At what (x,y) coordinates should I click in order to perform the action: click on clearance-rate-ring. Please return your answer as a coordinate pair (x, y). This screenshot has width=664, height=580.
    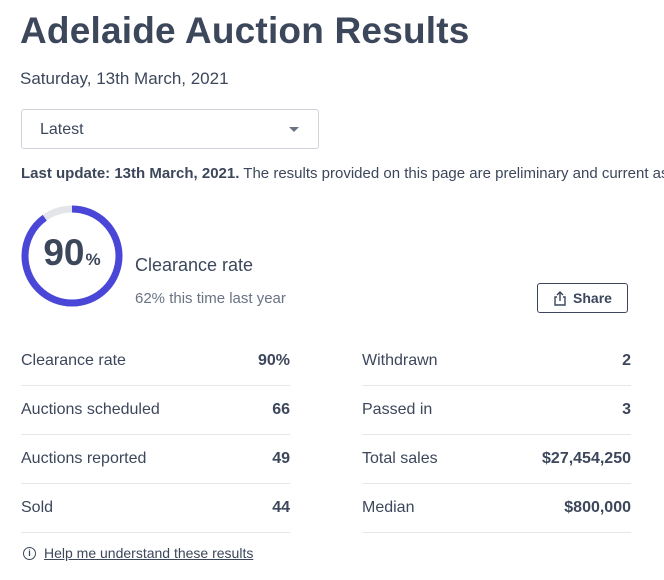
    Looking at the image, I should click on (72, 256).